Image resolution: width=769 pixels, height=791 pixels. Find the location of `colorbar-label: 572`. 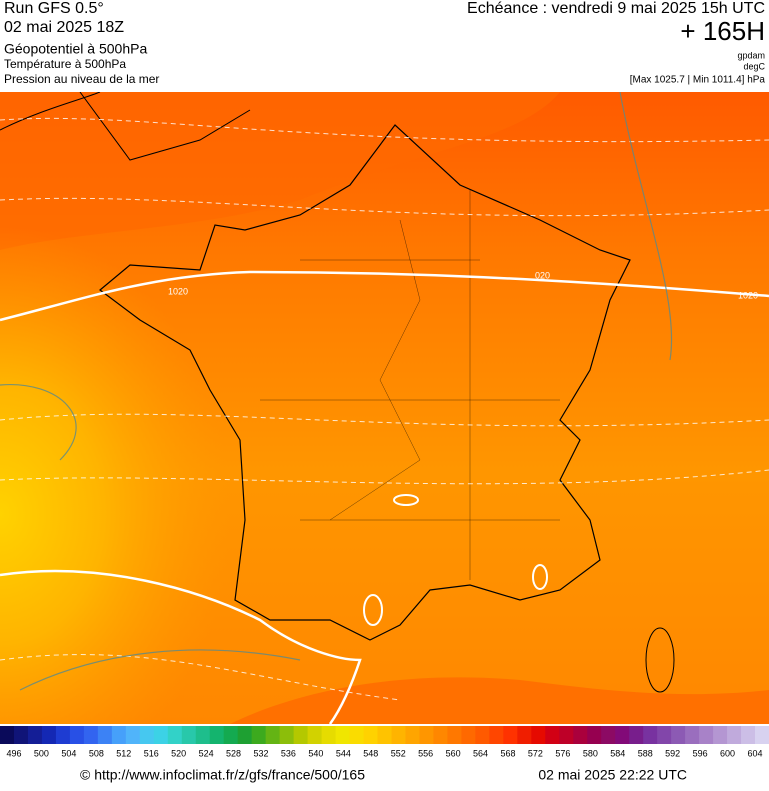

colorbar-label: 572 is located at coordinates (535, 753).